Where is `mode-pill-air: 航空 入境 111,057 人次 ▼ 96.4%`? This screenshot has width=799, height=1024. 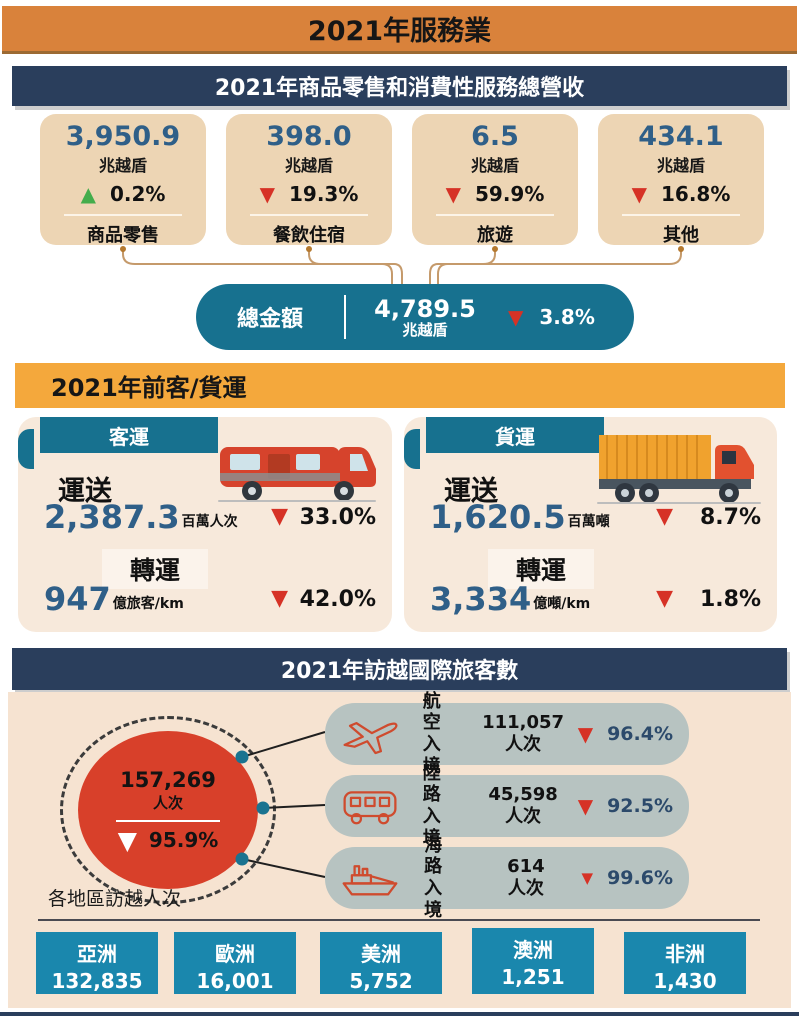 mode-pill-air: 航空 入境 111,057 人次 ▼ 96.4% is located at coordinates (507, 734).